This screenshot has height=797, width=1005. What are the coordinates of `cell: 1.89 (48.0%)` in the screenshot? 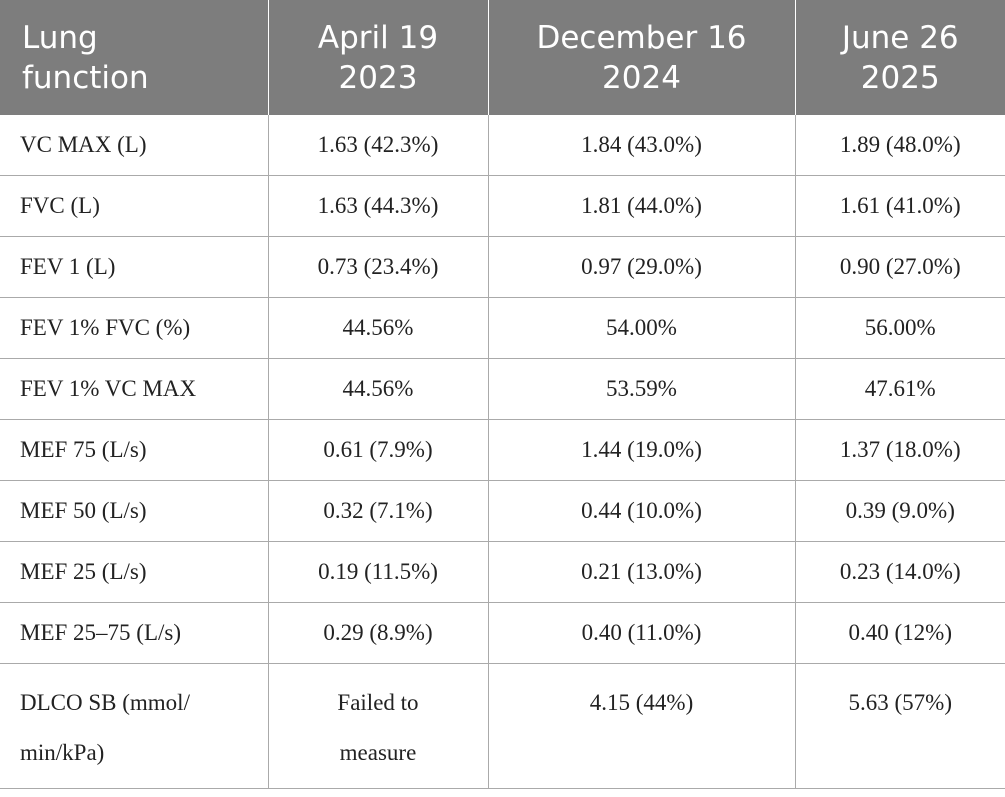 It's located at (899, 145).